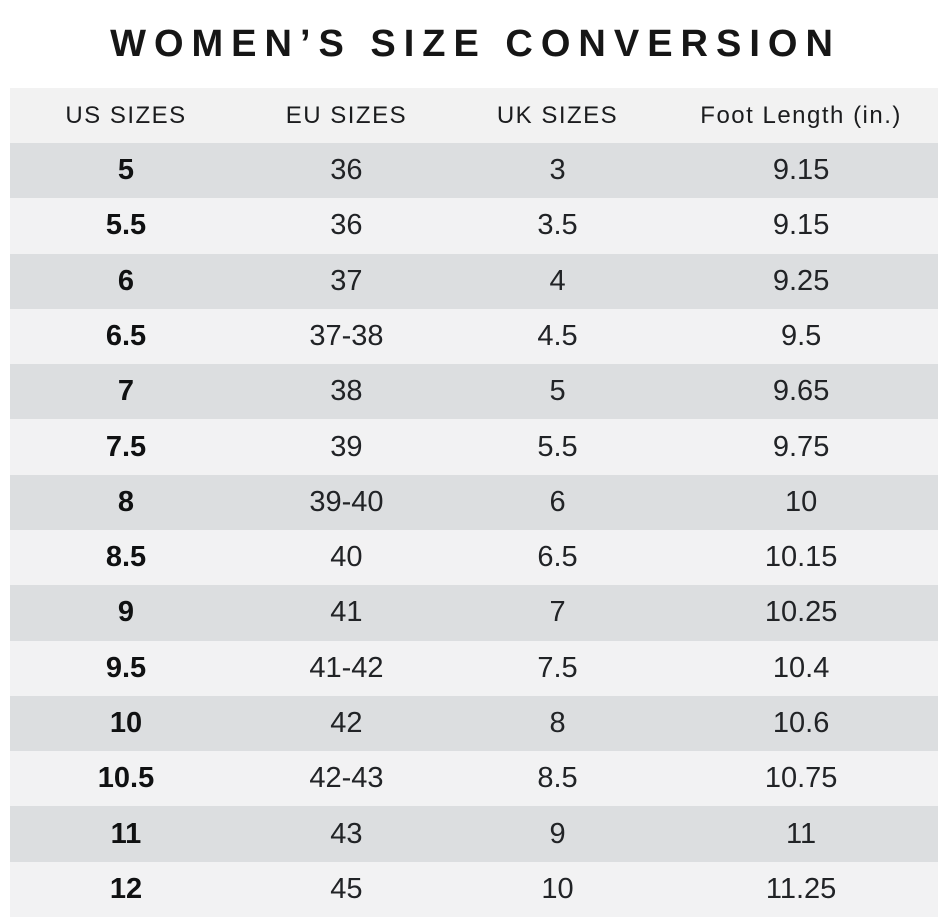  Describe the element at coordinates (126, 833) in the screenshot. I see `us-sizes-cell: 11` at that location.